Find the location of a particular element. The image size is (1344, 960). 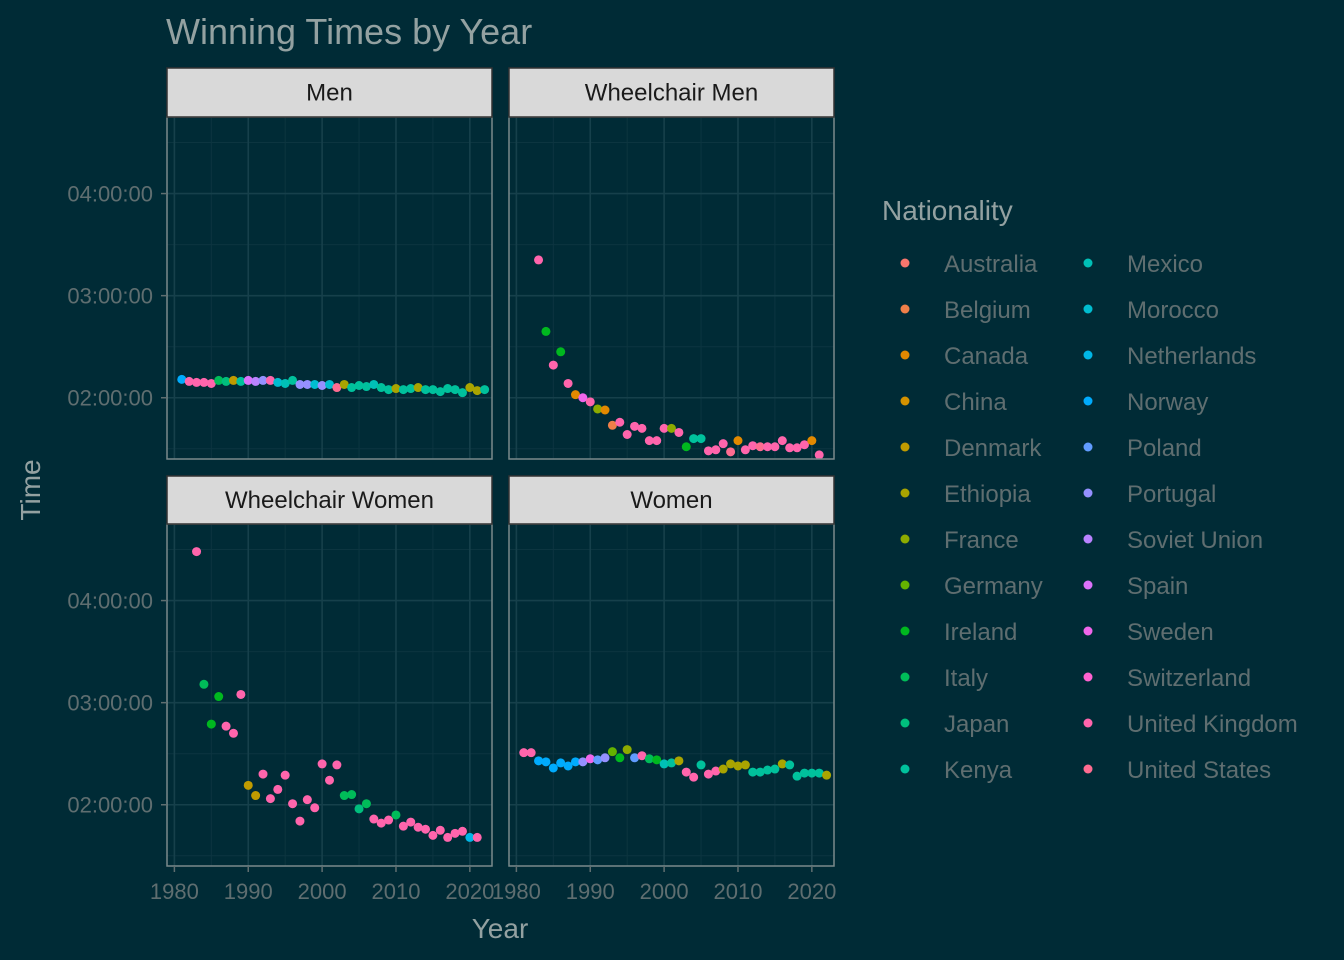

x-tick-label: 2020 is located at coordinates (811, 891).